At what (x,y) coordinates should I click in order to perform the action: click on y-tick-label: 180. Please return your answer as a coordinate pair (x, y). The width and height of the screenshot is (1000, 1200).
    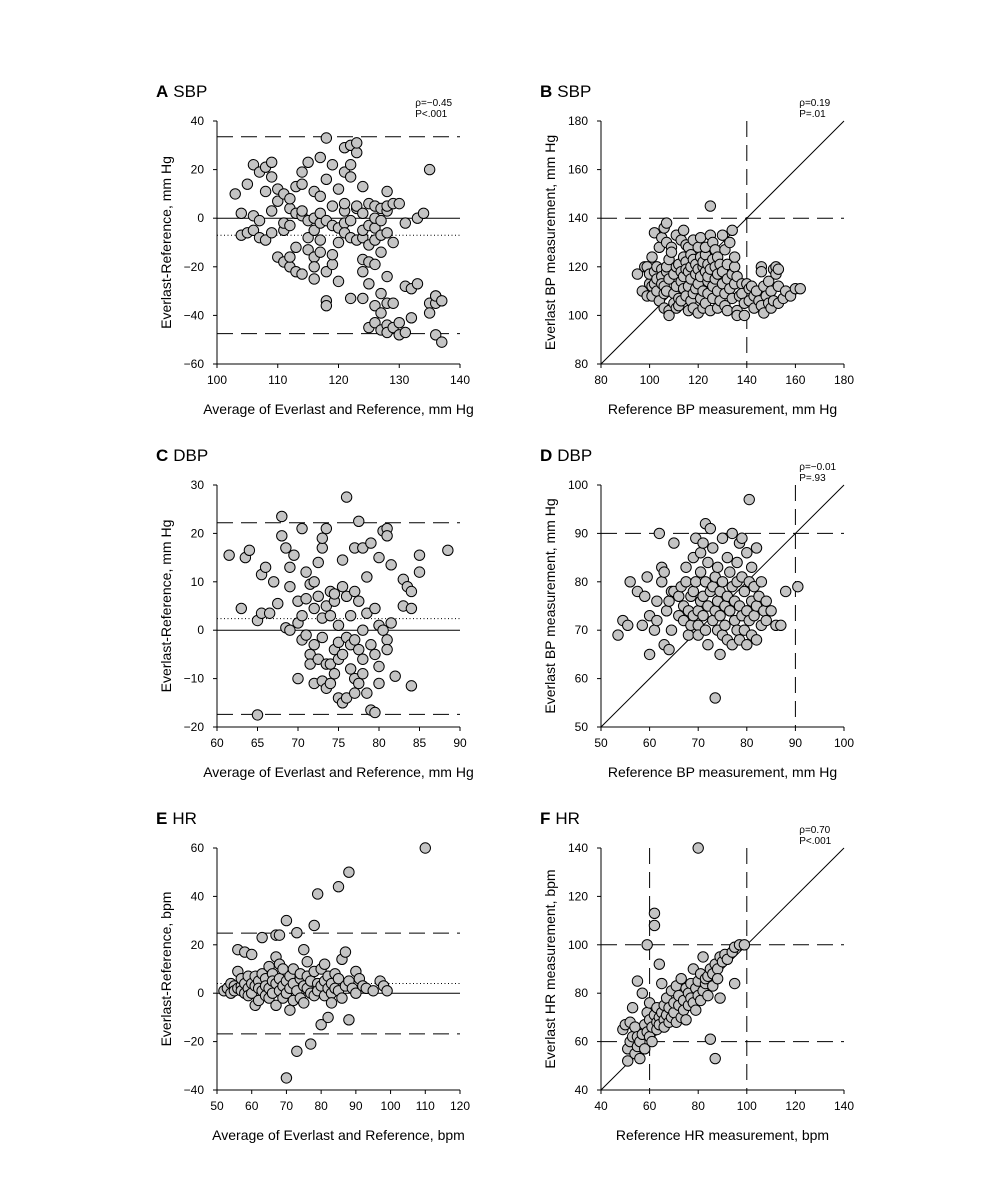
    Looking at the image, I should click on (578, 121).